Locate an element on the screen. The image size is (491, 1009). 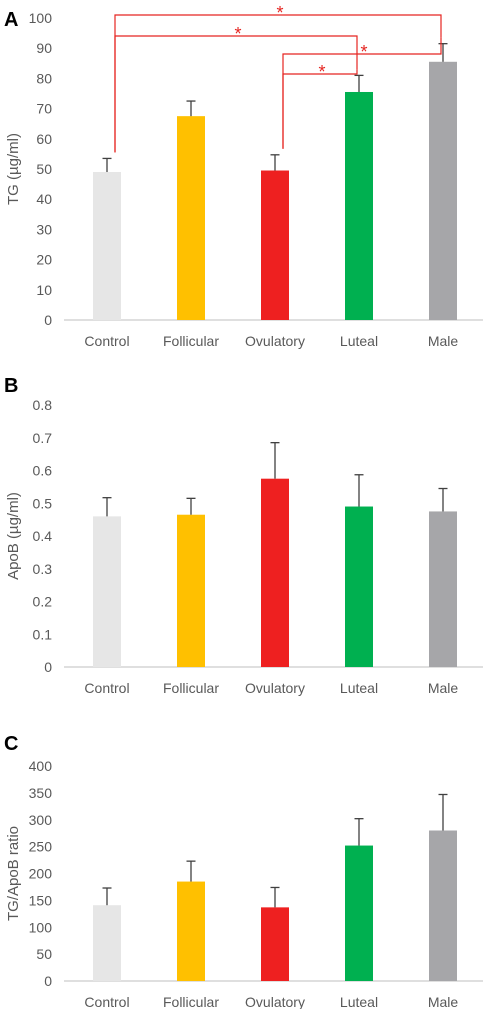
panel-label: B is located at coordinates (11, 386).